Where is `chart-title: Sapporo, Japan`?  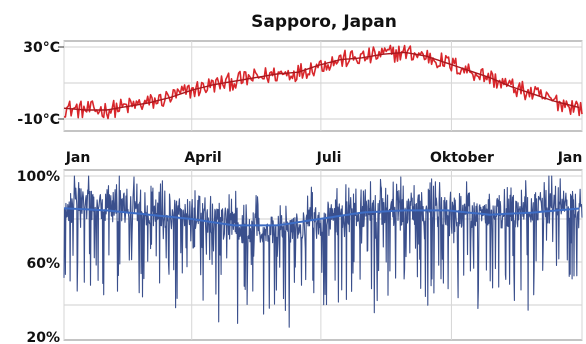 chart-title: Sapporo, Japan is located at coordinates (324, 22).